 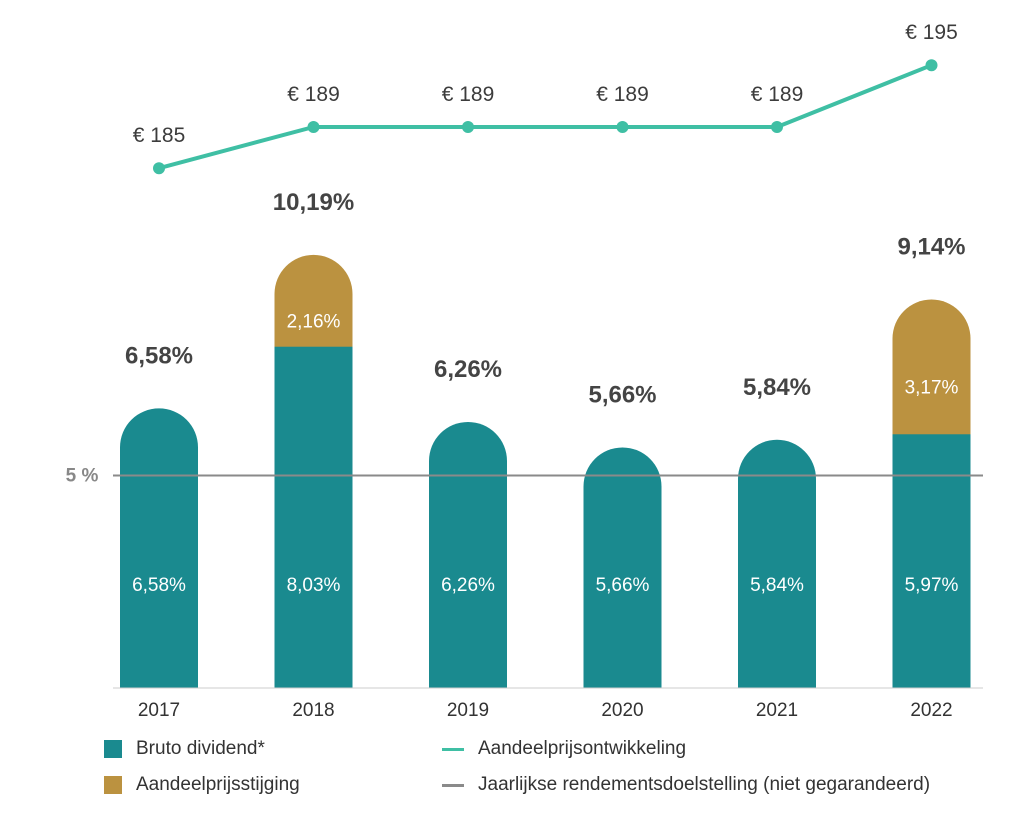 What do you see at coordinates (777, 710) in the screenshot?
I see `x-tick-label-2021: 2021` at bounding box center [777, 710].